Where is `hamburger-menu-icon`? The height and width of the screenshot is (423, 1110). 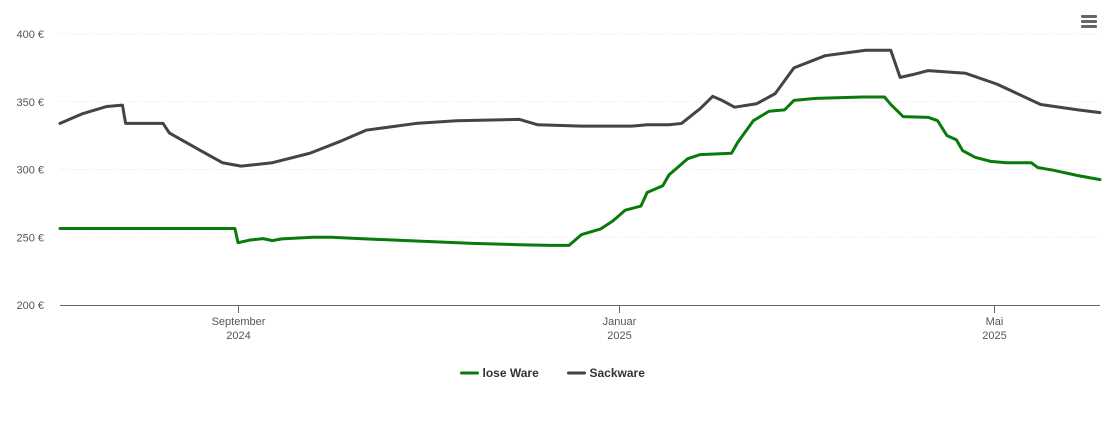 hamburger-menu-icon is located at coordinates (1089, 22).